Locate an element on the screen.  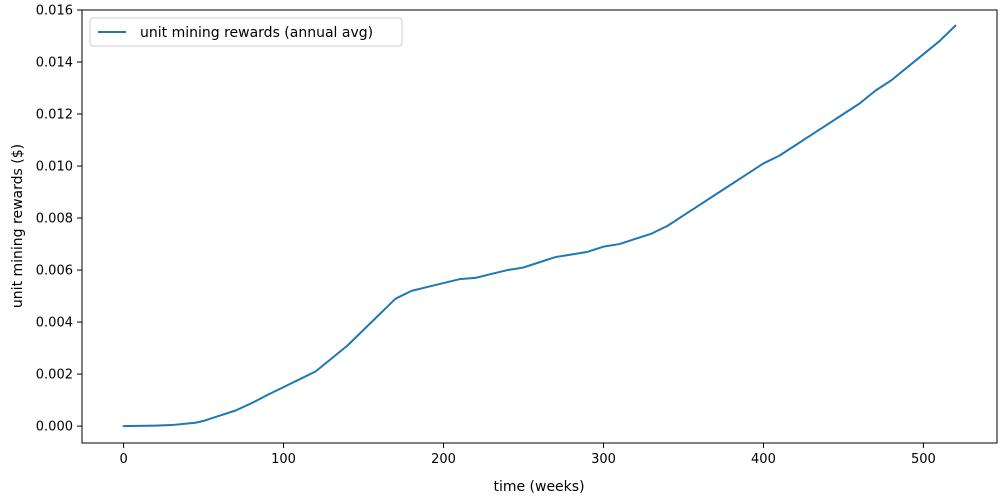
y-tick-label: 0.002 is located at coordinates (54, 375).